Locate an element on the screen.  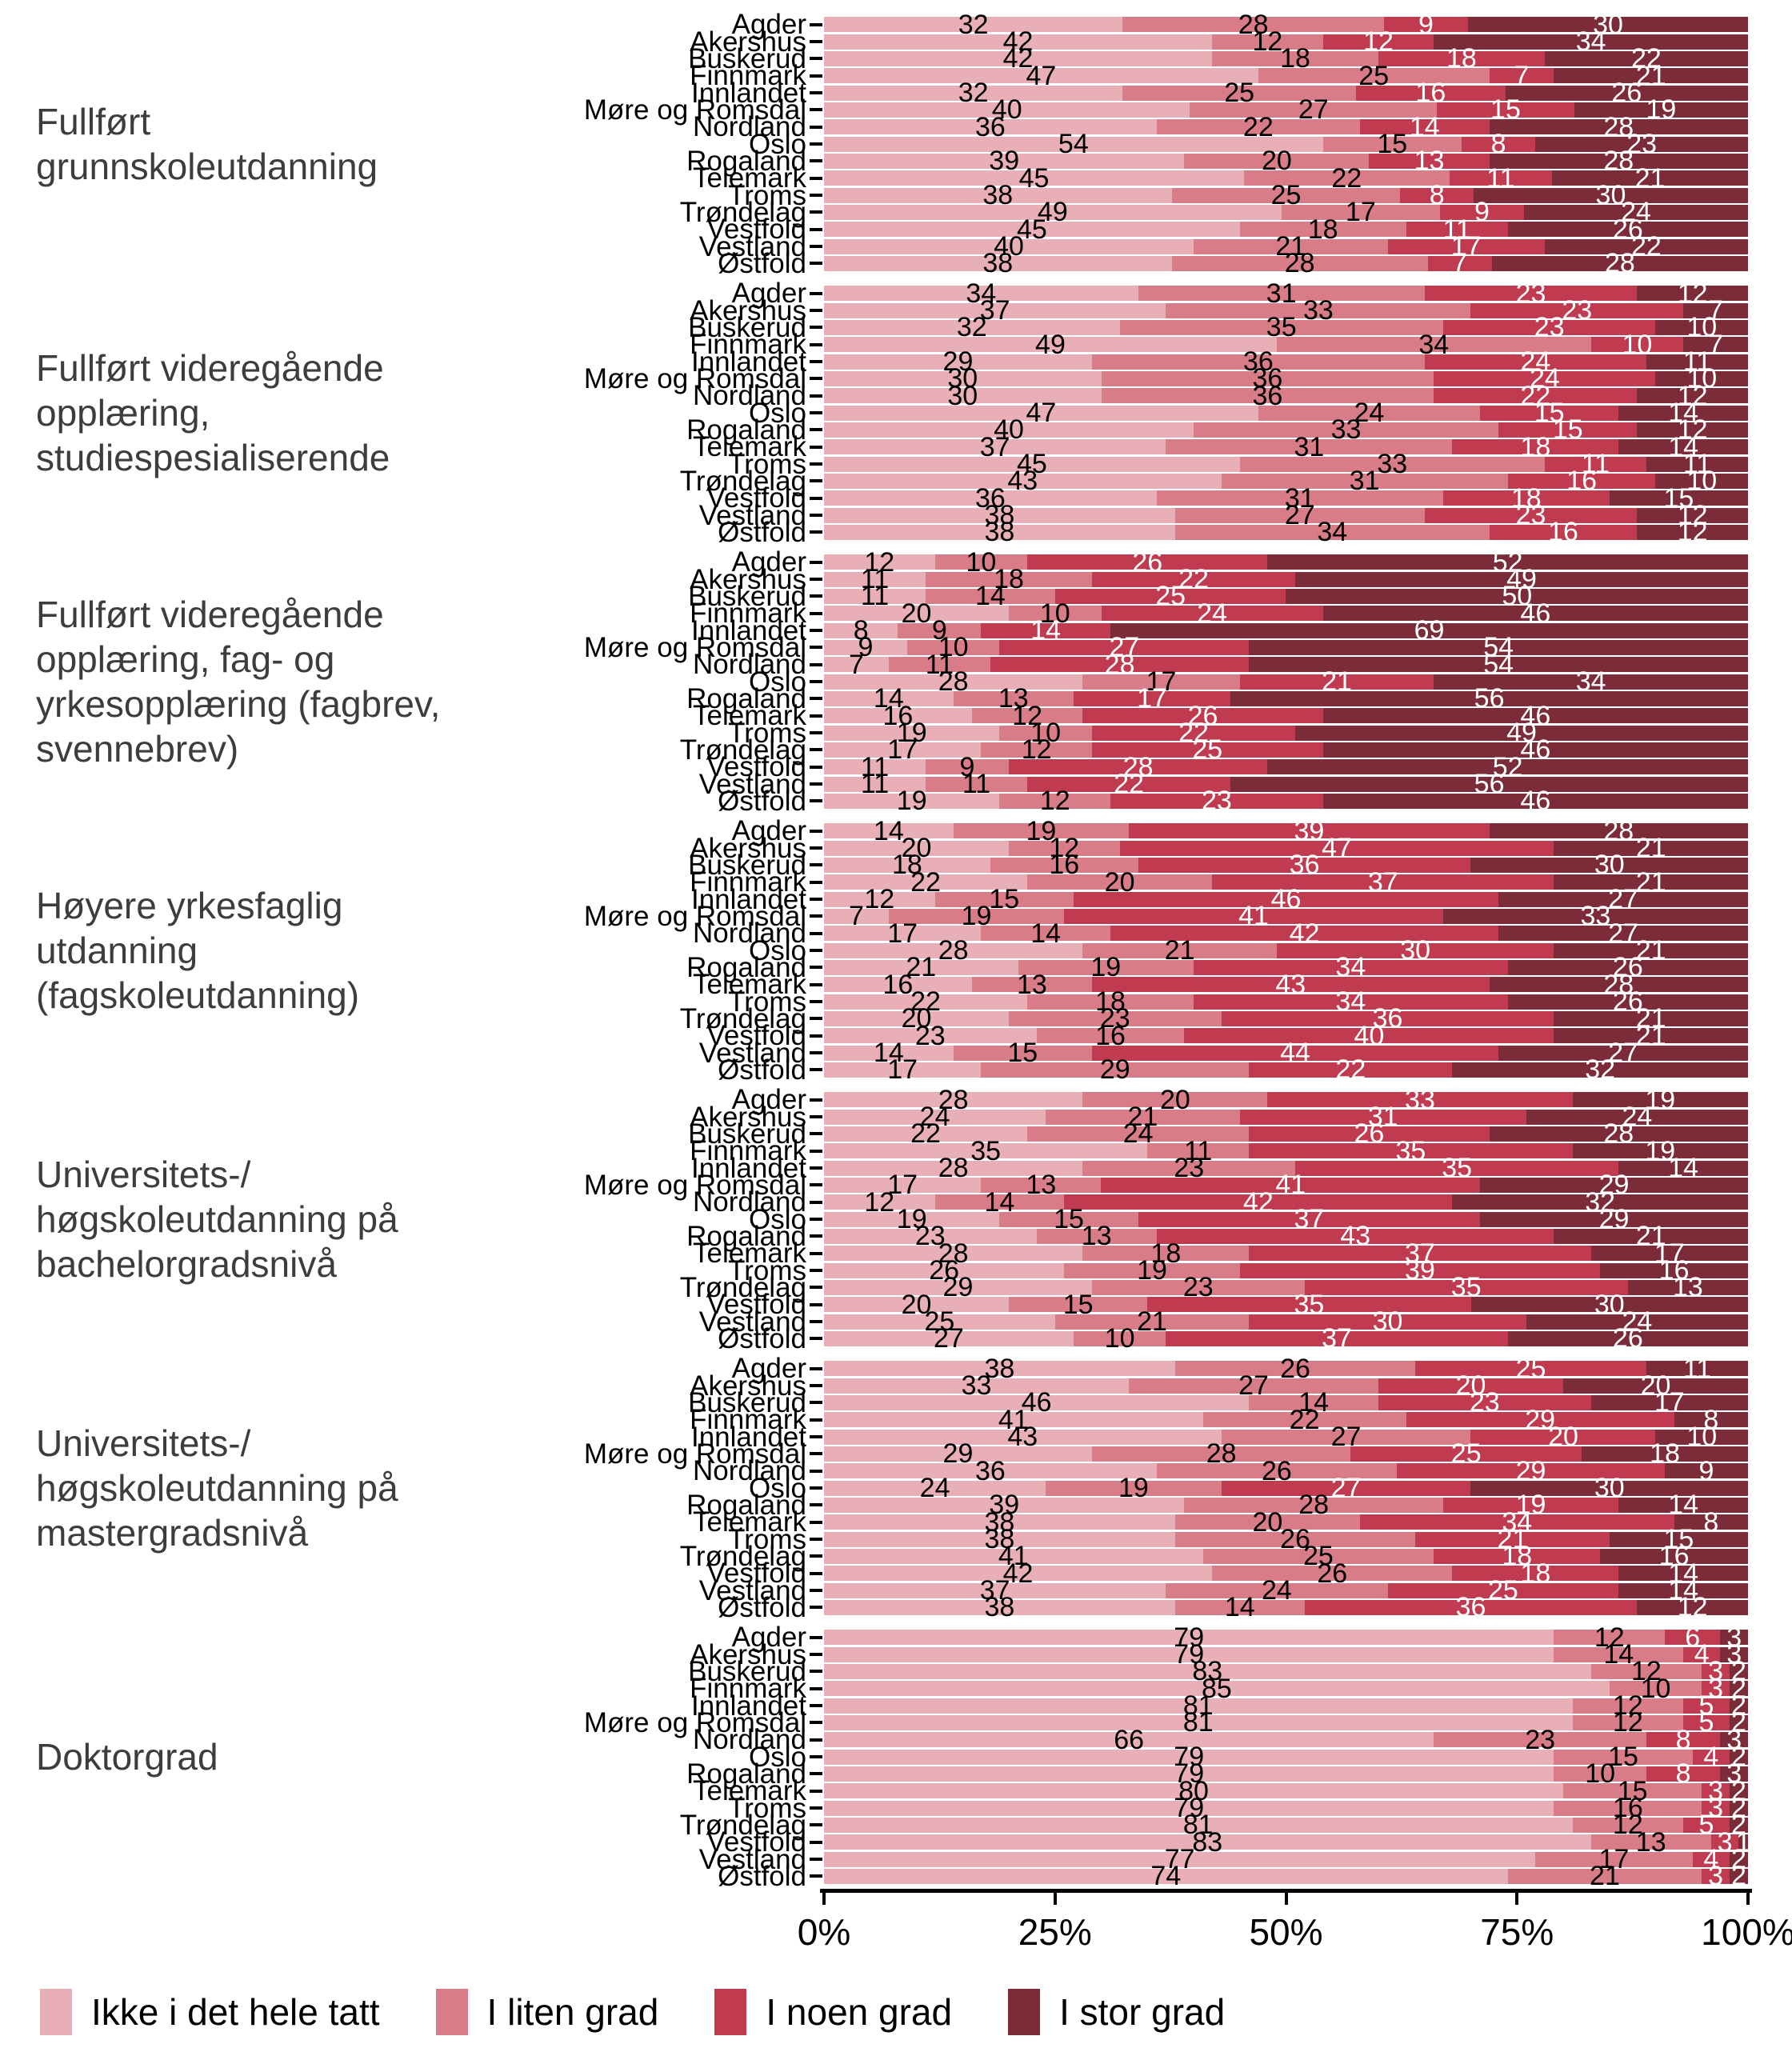
y-axis-label: Østfold is located at coordinates (762, 532).